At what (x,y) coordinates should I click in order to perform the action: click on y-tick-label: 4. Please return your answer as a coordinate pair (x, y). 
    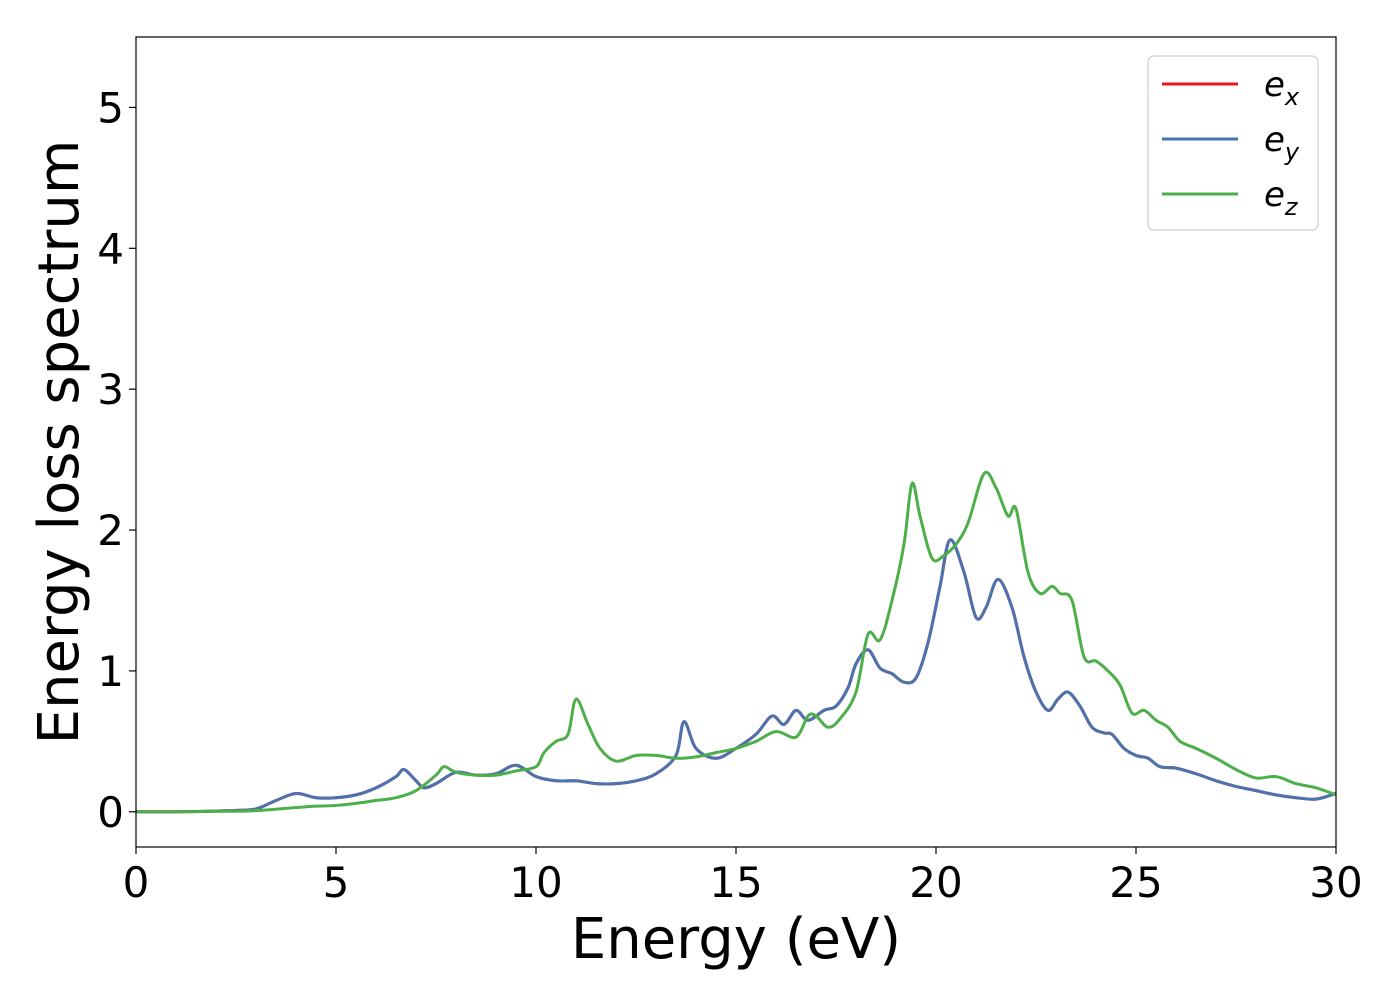
    Looking at the image, I should click on (110, 248).